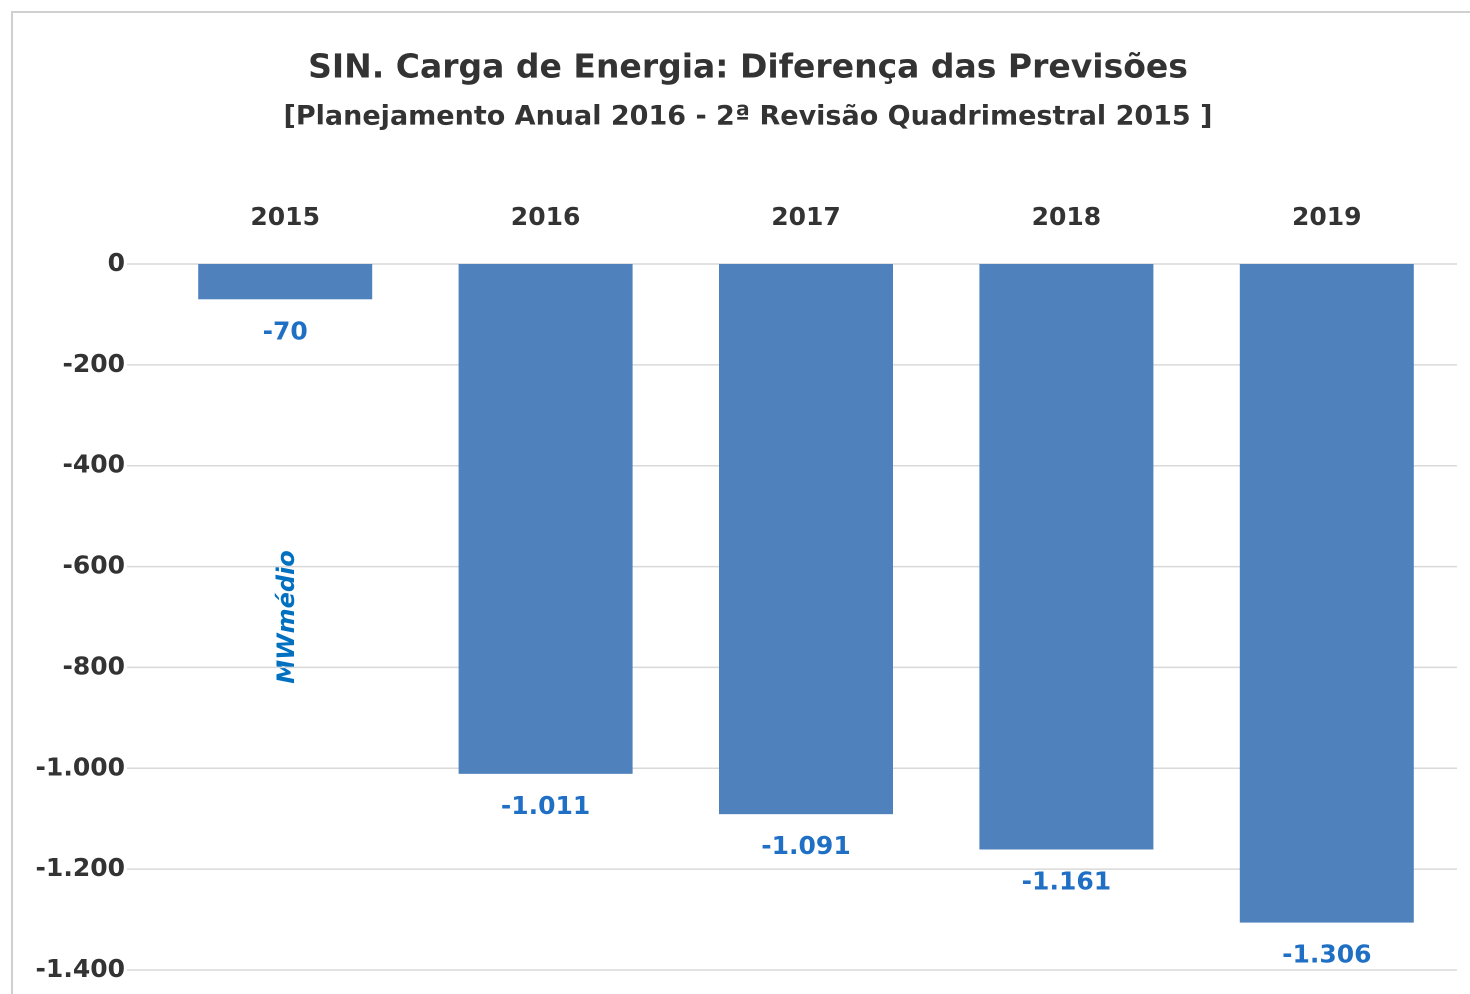  I want to click on x-tick-label: 2015, so click(285, 216).